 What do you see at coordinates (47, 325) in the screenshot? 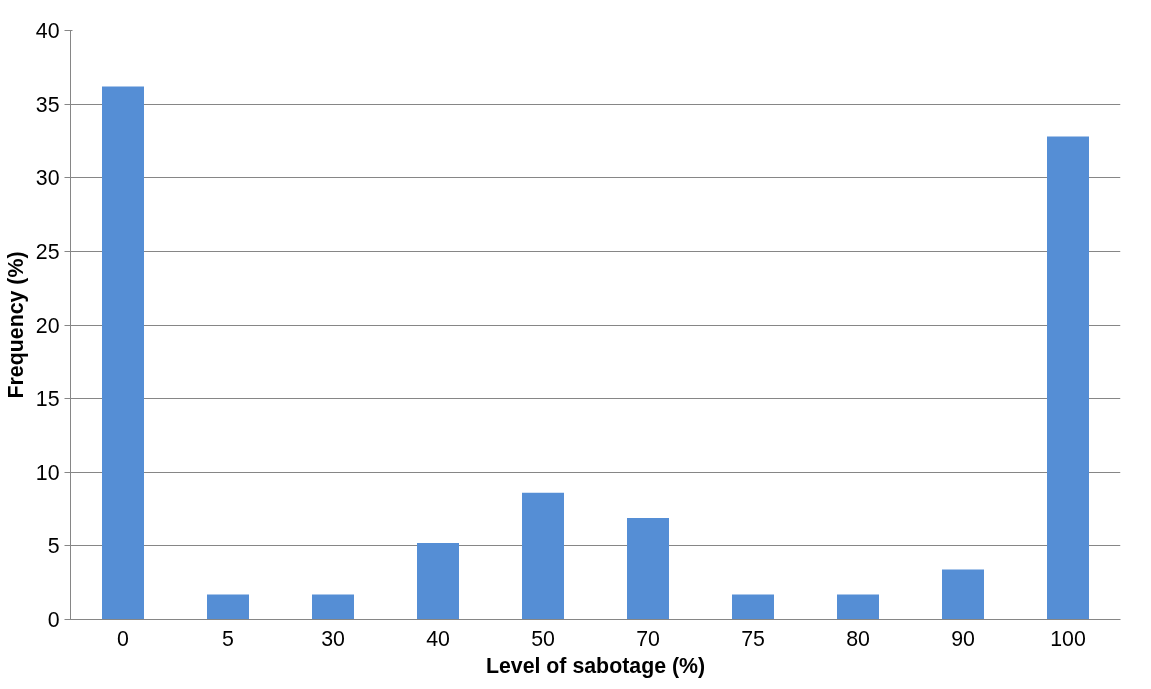
I see `y-tick-label: 20` at bounding box center [47, 325].